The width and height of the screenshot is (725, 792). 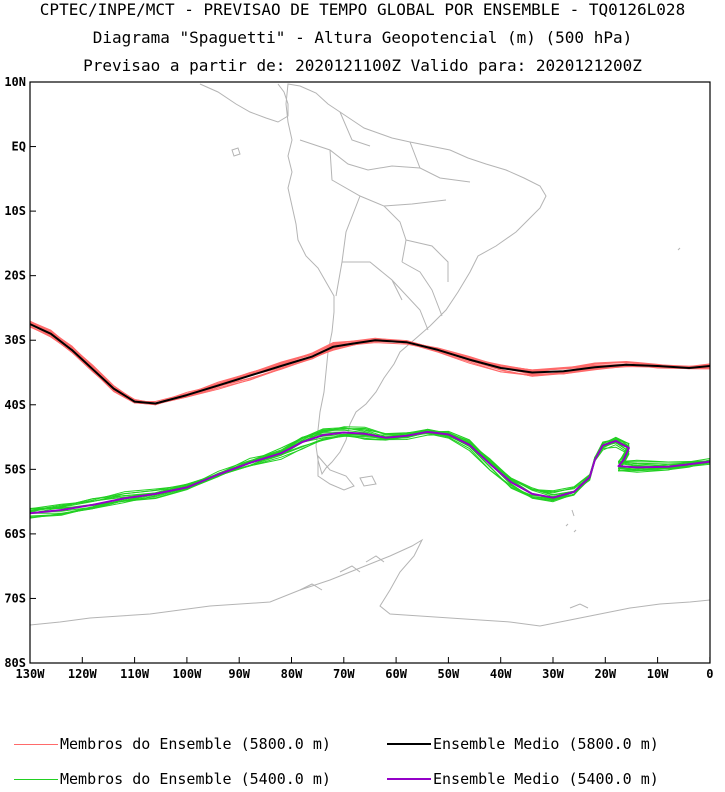 I want to click on legend-label-mean-5400: Ensemble Medio (5400.0 m), so click(x=546, y=779).